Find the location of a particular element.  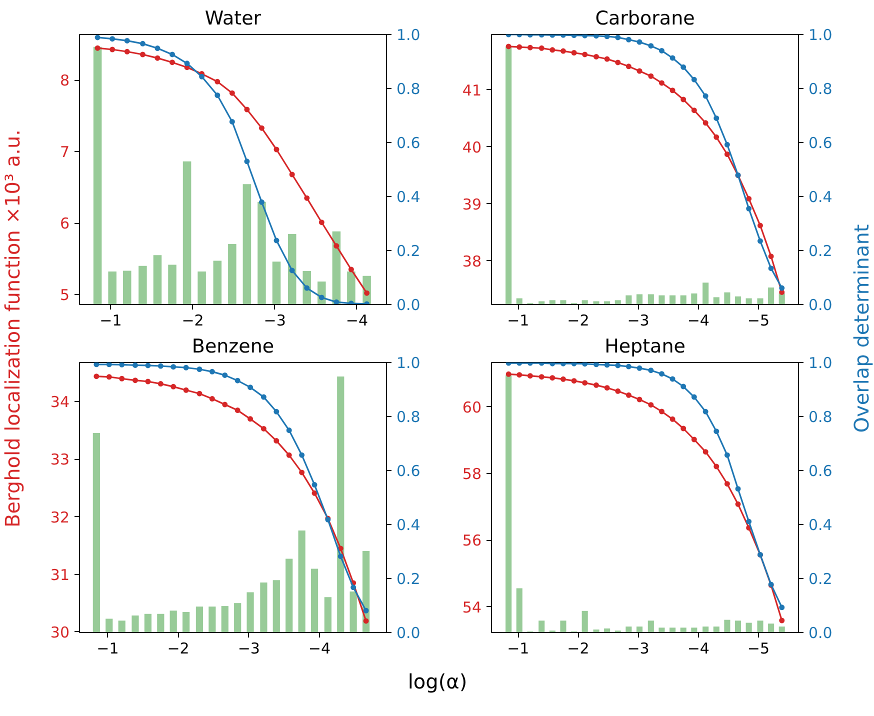

y-tick-label: 39 is located at coordinates (472, 204).